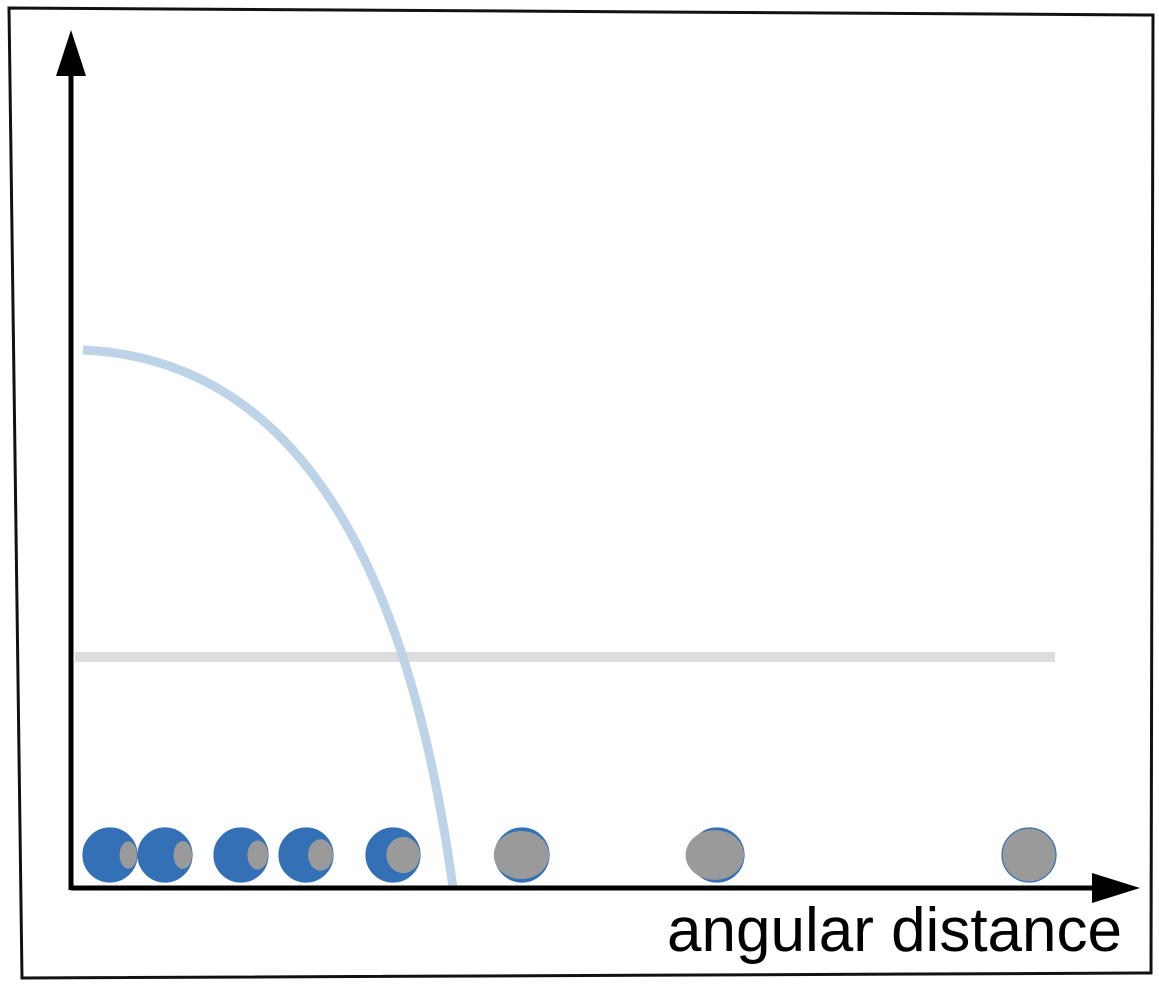  I want to click on x-axis-label: angular distance, so click(894, 930).